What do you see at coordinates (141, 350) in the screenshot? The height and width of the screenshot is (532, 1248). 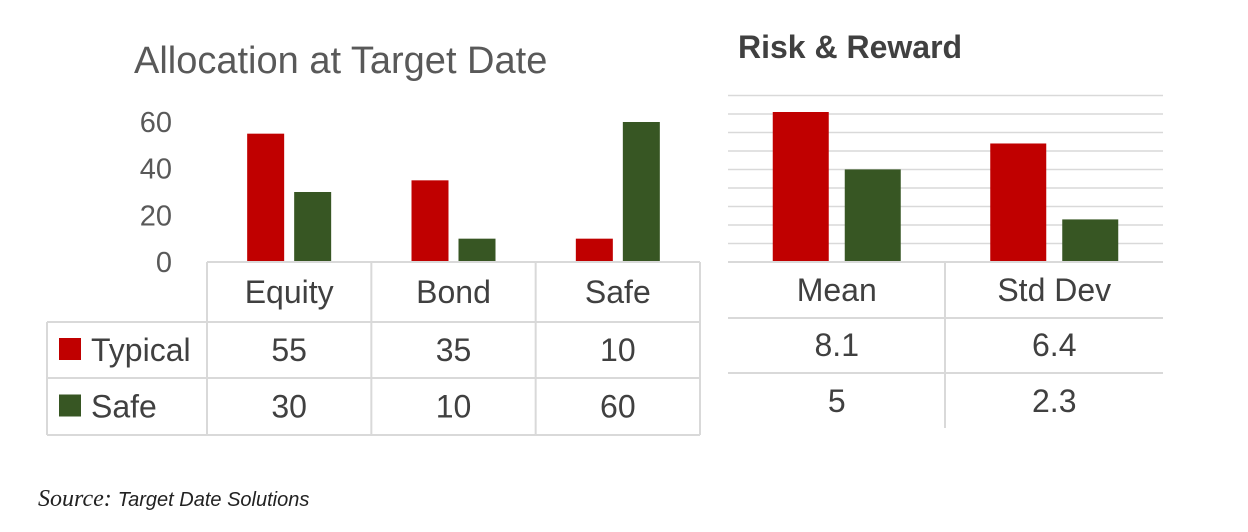 I see `legend-label: Typical` at bounding box center [141, 350].